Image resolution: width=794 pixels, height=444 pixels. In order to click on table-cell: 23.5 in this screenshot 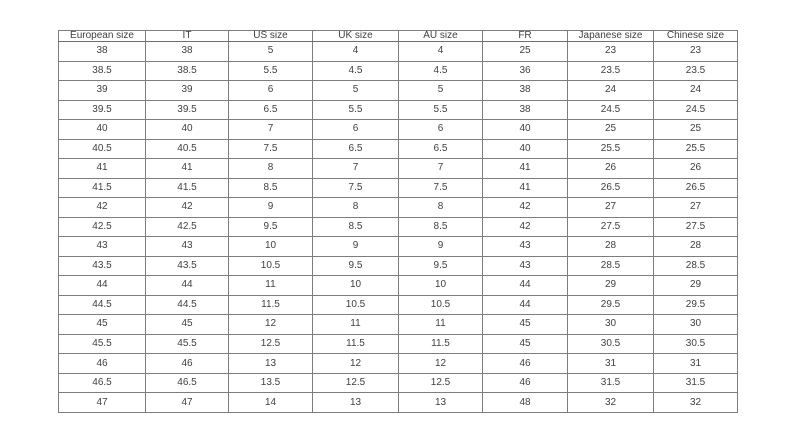, I will do `click(610, 71)`.